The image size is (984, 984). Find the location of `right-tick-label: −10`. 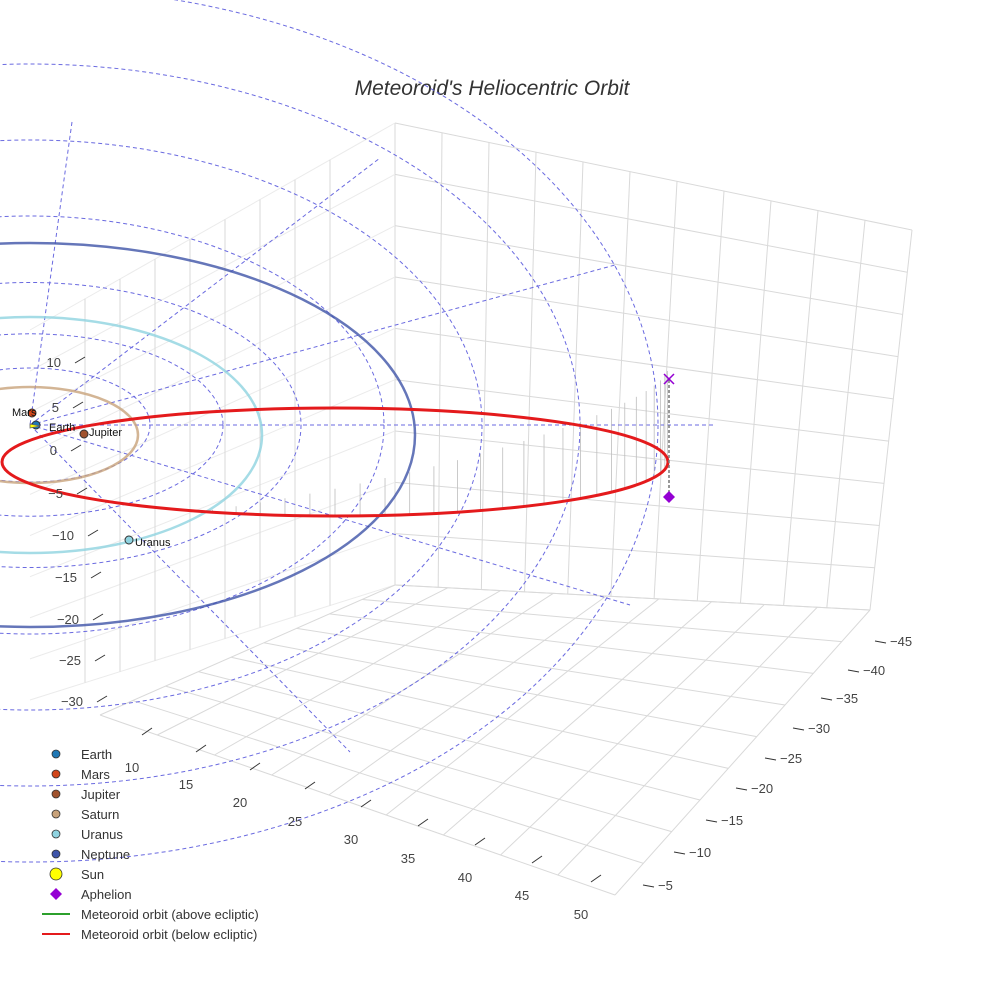

right-tick-label: −10 is located at coordinates (700, 852).